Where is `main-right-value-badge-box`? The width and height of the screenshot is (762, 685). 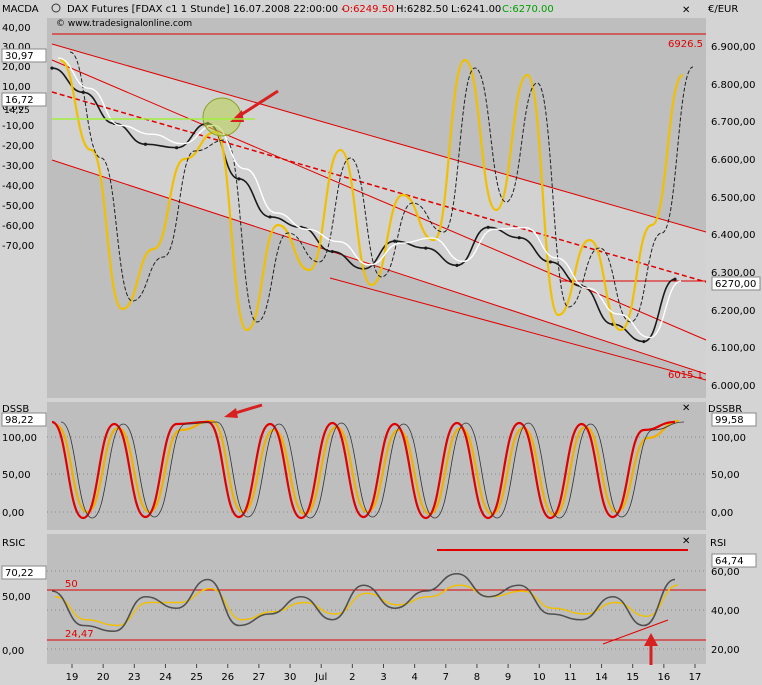 main-right-value-badge-box is located at coordinates (736, 283).